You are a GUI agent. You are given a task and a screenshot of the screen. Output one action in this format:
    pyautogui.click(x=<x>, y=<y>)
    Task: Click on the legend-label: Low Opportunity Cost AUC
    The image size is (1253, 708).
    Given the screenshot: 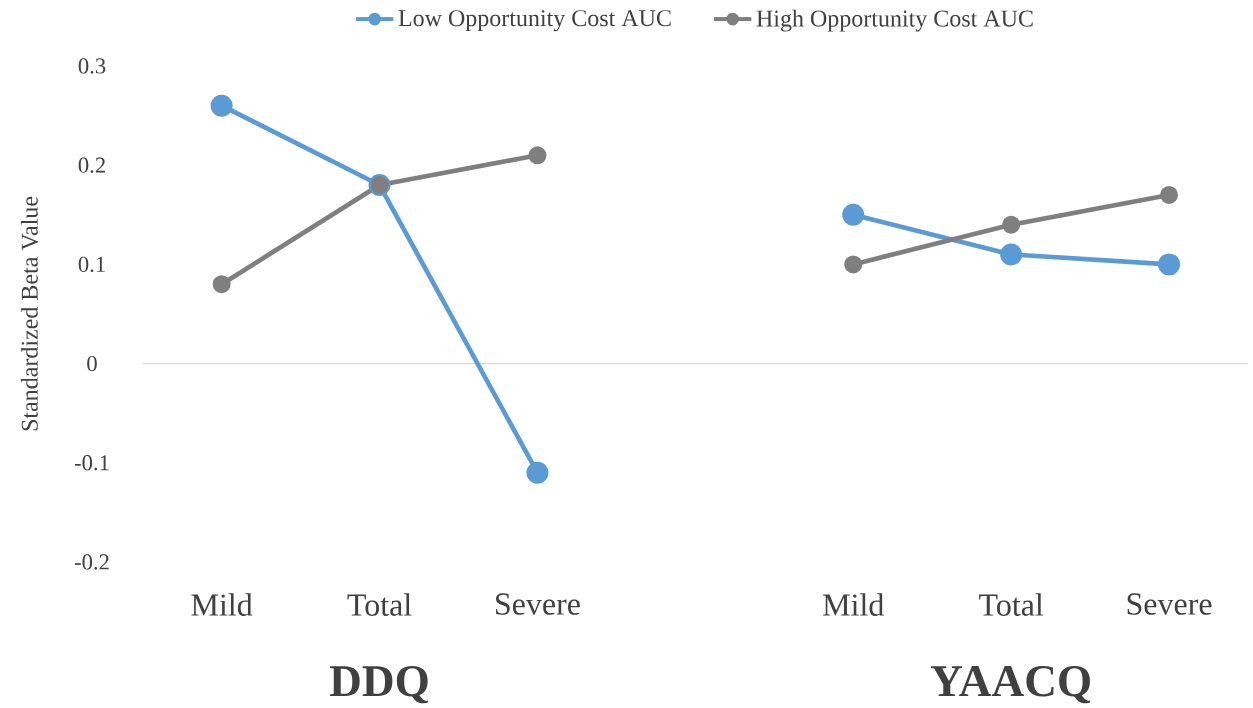 What is the action you would take?
    pyautogui.click(x=534, y=21)
    